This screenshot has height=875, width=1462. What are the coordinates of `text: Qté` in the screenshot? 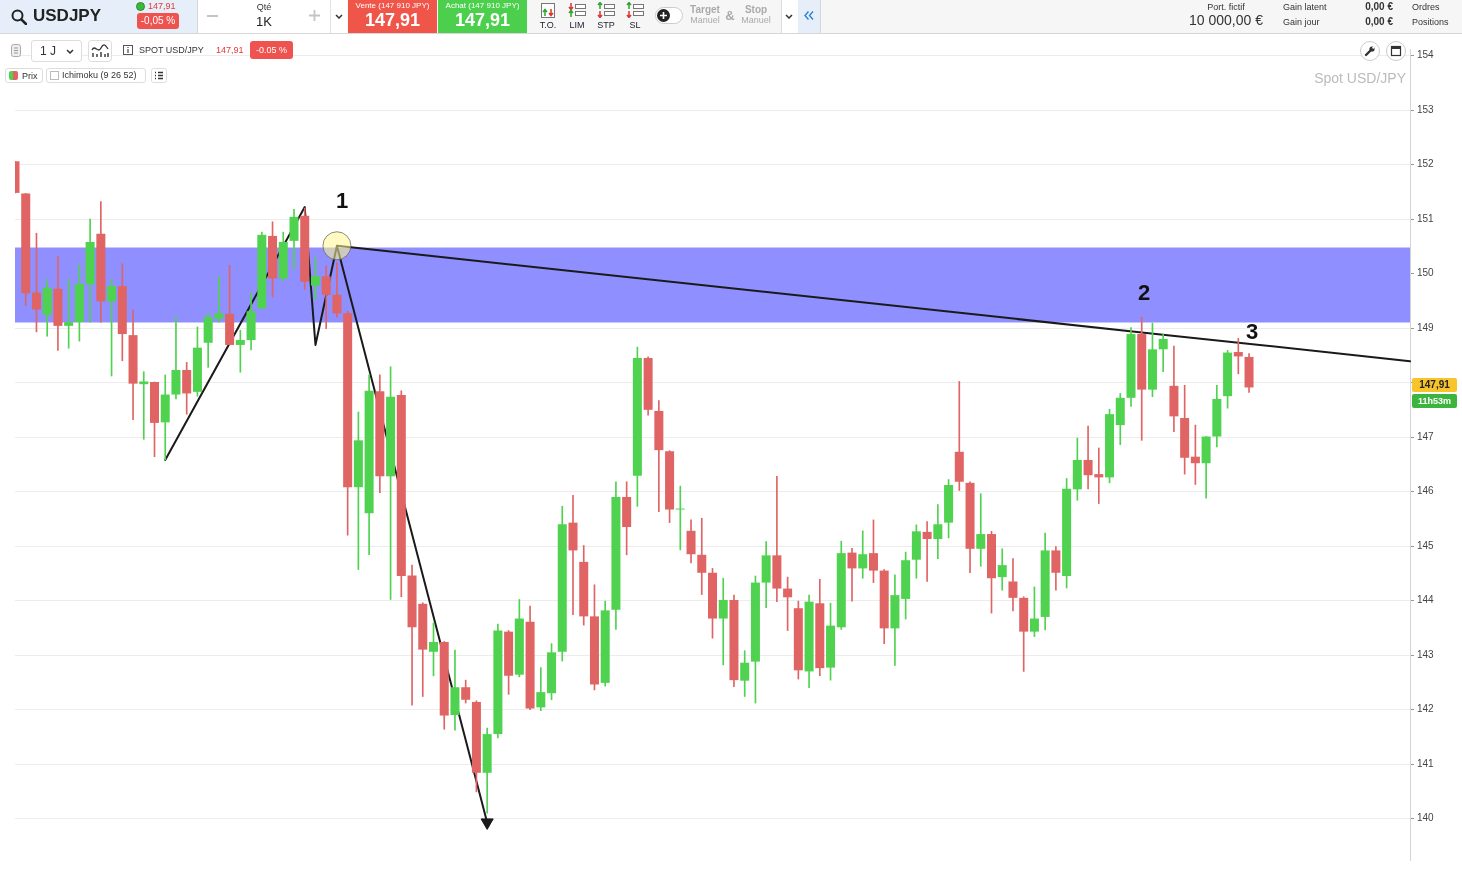 It's located at (264, 7).